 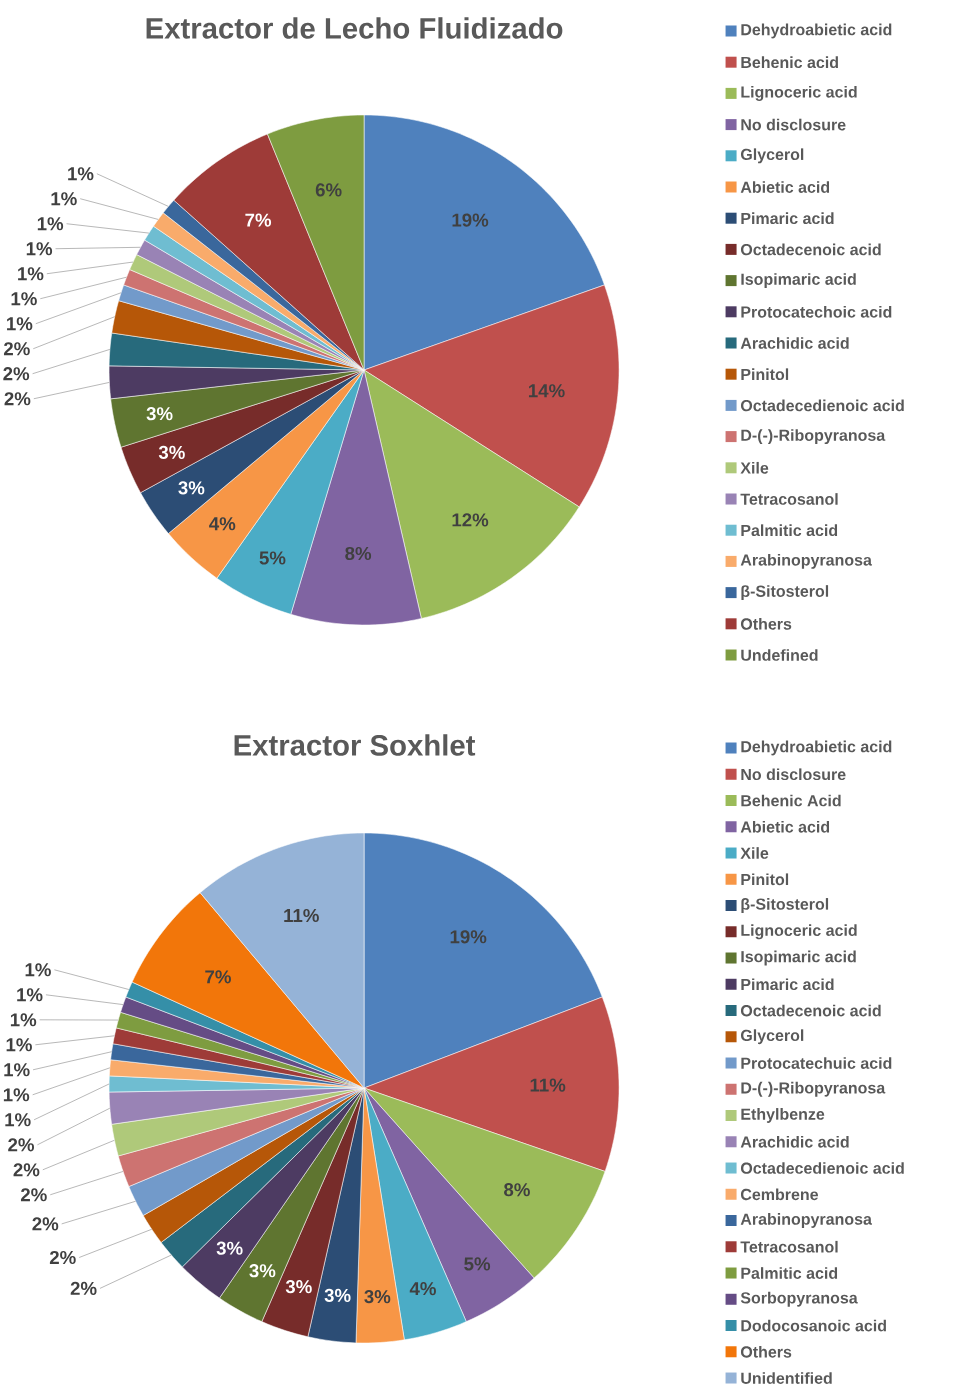 I want to click on legend-label: Dodocosanoic acid, so click(x=813, y=1325).